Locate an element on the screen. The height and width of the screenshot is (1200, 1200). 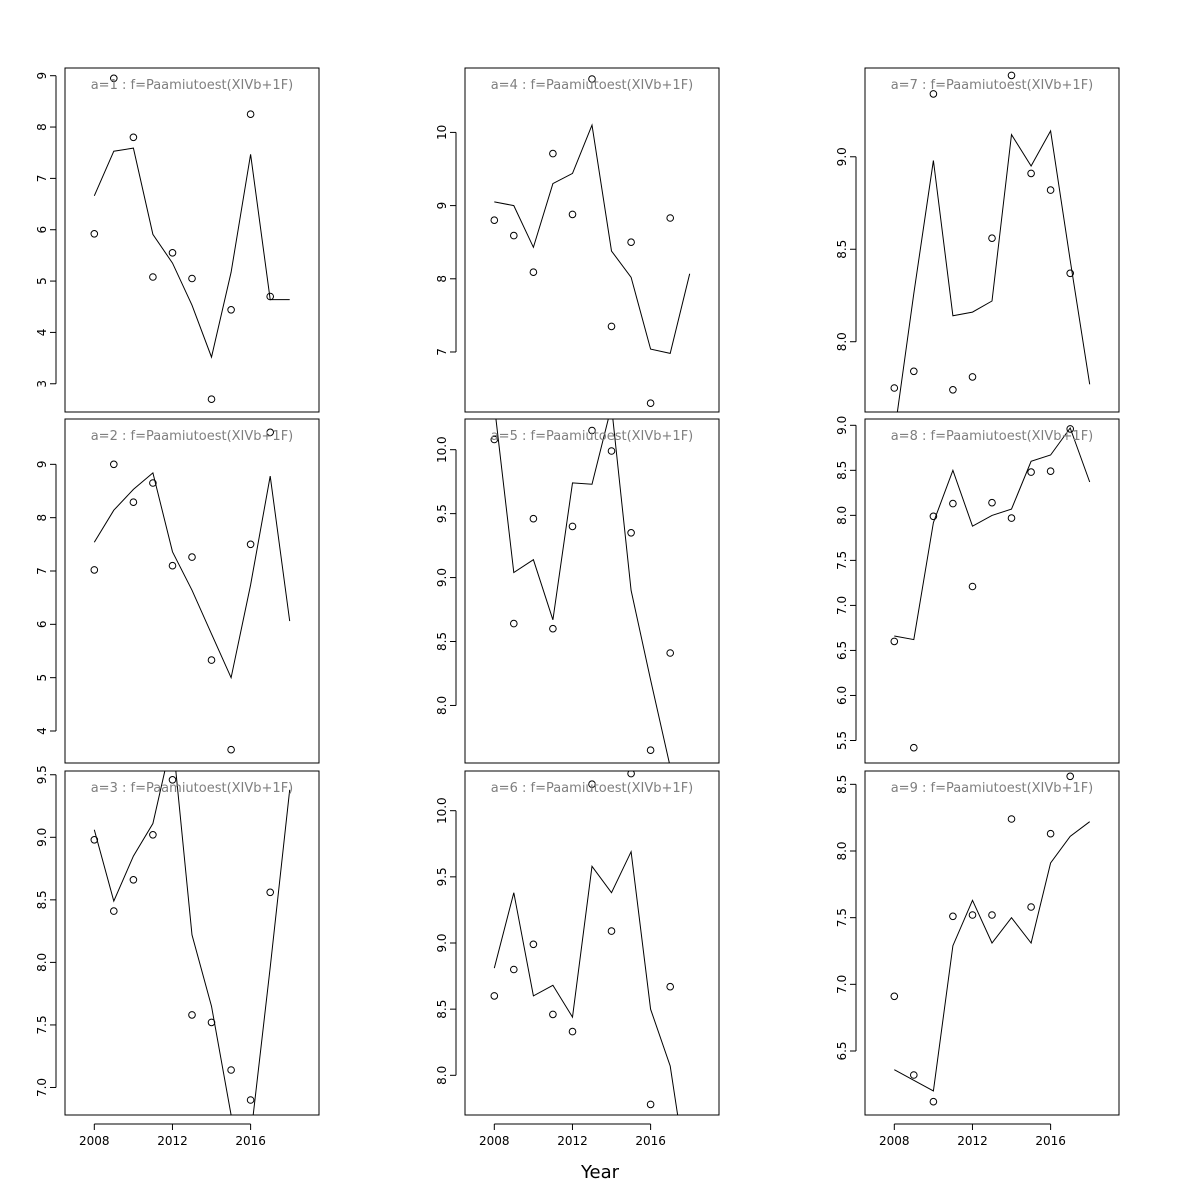
panel-7: 8.0 8.5 9.0 a=7 : f=Paamiutoest(XIVb+1F) is located at coordinates (977, 240).